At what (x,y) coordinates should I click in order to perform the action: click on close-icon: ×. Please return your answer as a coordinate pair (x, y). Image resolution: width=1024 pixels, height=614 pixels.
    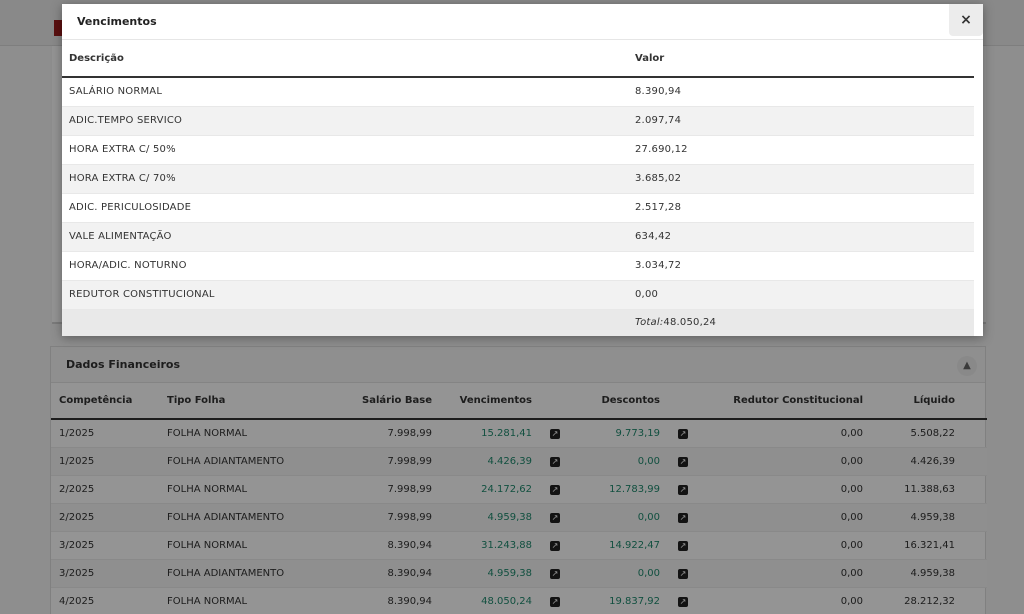
    Looking at the image, I should click on (966, 20).